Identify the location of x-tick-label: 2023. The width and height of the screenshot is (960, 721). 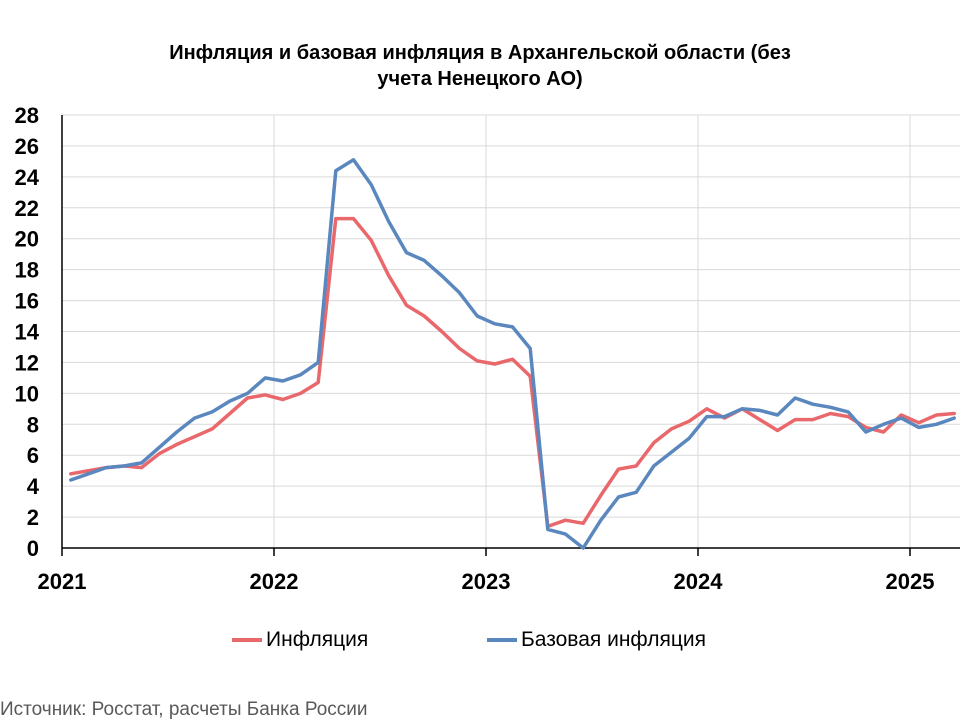
(486, 581).